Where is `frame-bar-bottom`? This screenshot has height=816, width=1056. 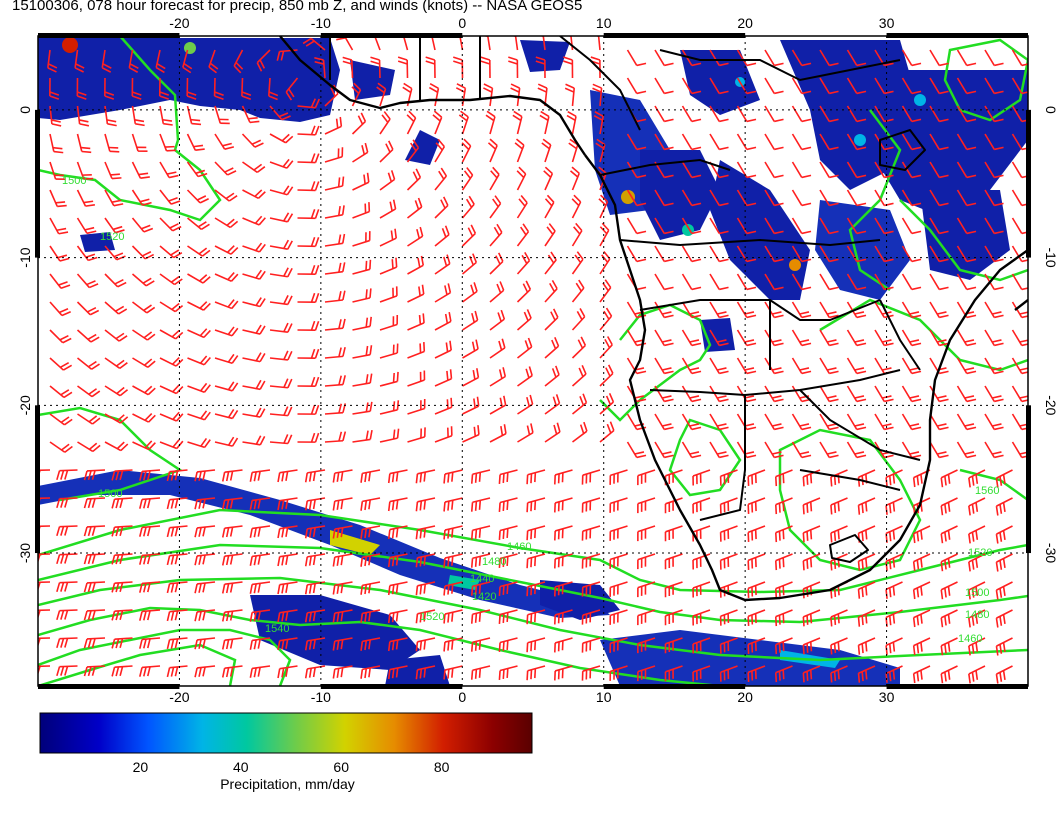 frame-bar-bottom is located at coordinates (674, 686).